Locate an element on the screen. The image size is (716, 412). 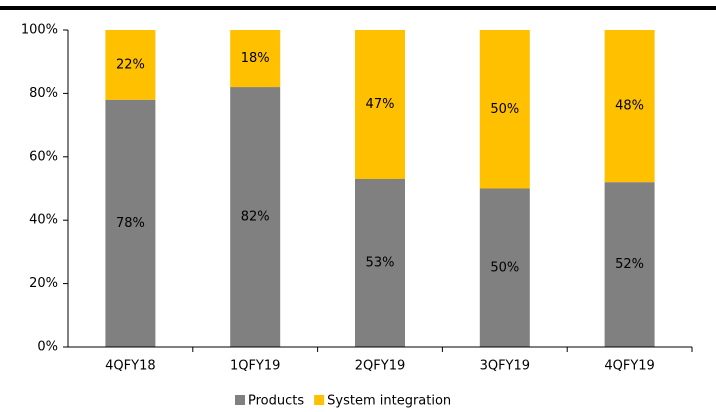
y-tick-label: 0% is located at coordinates (47, 347).